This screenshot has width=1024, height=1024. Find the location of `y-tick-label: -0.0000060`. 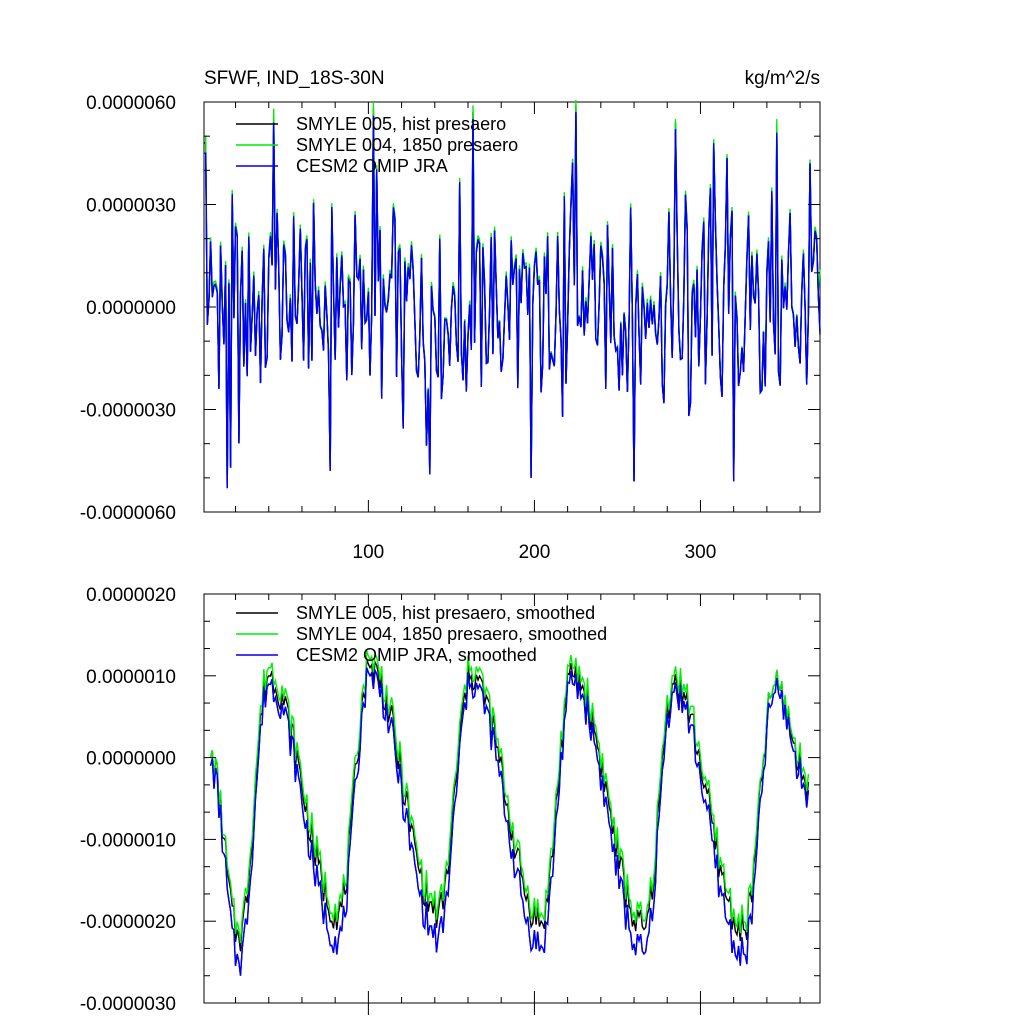

y-tick-label: -0.0000060 is located at coordinates (128, 513).